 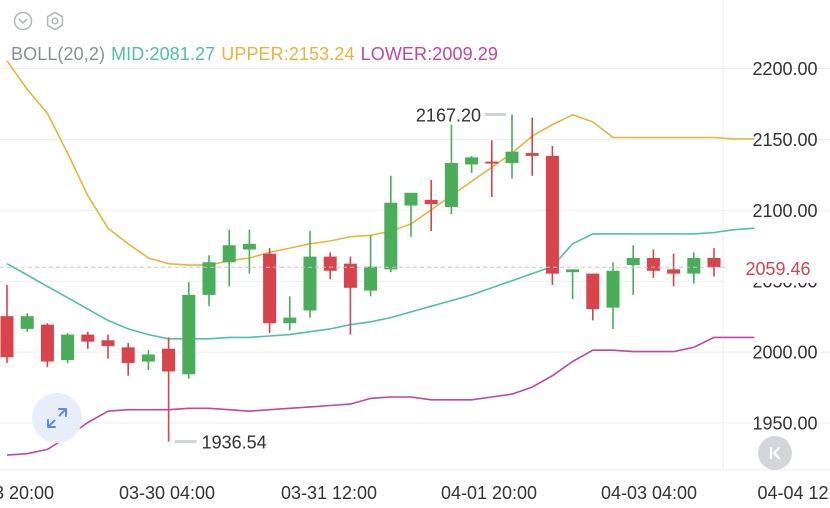 I want to click on high-label: 2167.20, so click(x=448, y=116).